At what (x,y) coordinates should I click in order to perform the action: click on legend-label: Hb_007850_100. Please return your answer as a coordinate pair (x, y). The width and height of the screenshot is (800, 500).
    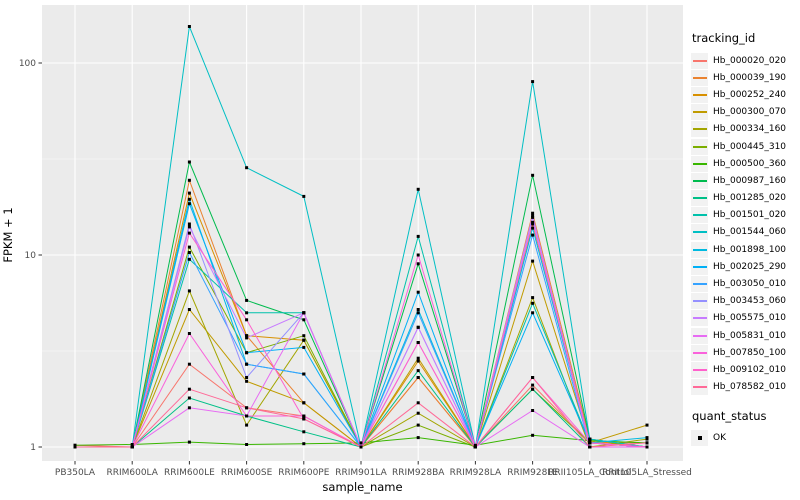
    Looking at the image, I should click on (750, 352).